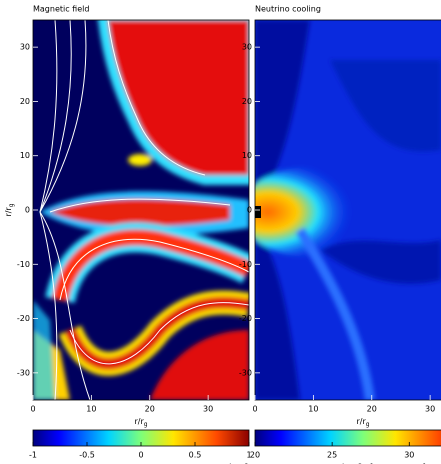  Describe the element at coordinates (248, 455) in the screenshot. I see `colorbar-tick-label: 1` at that location.